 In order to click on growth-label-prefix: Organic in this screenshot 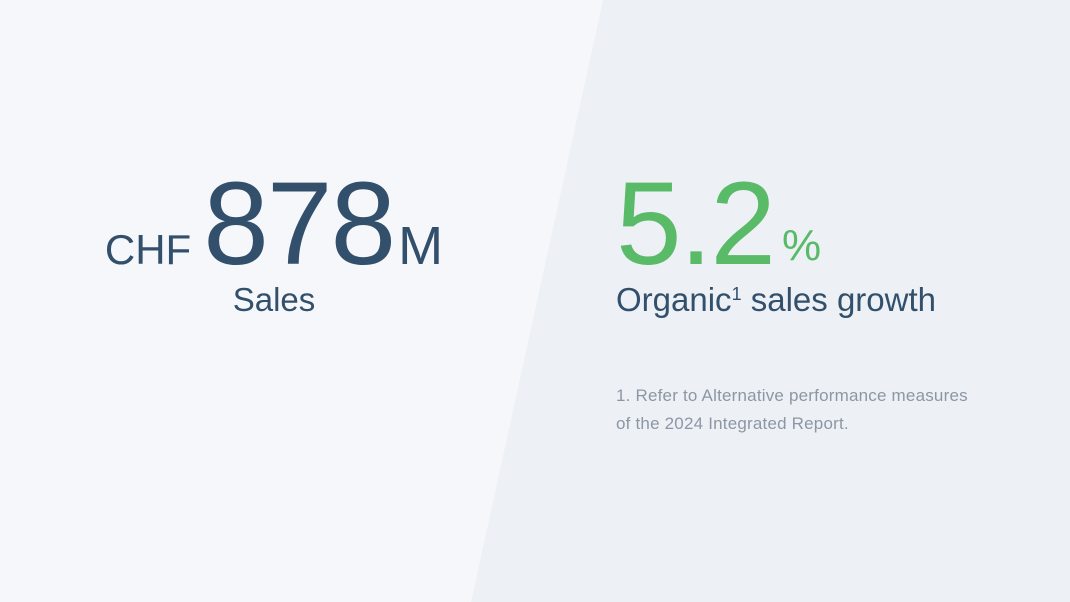, I will do `click(674, 299)`.